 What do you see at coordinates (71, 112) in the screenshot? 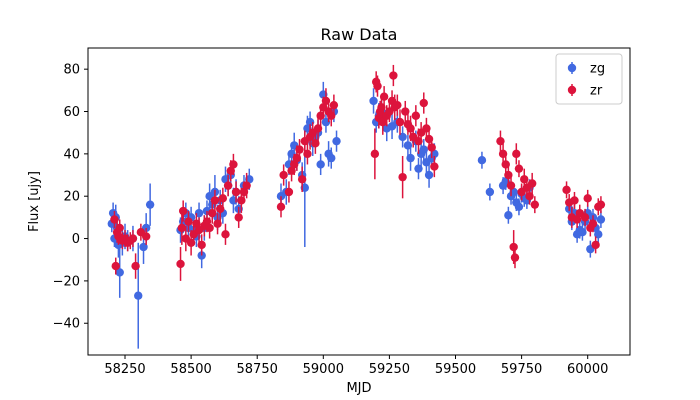
I see `y-tick-label: 60` at bounding box center [71, 112].